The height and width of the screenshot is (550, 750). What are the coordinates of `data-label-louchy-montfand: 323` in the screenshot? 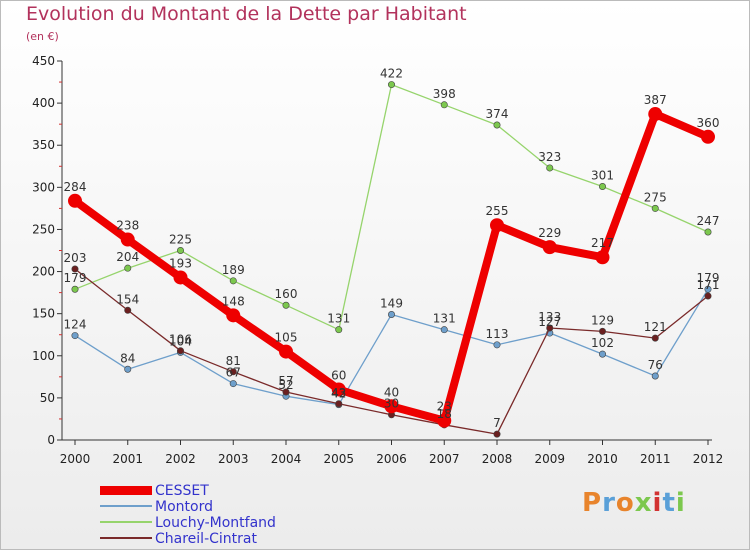 It's located at (549, 157).